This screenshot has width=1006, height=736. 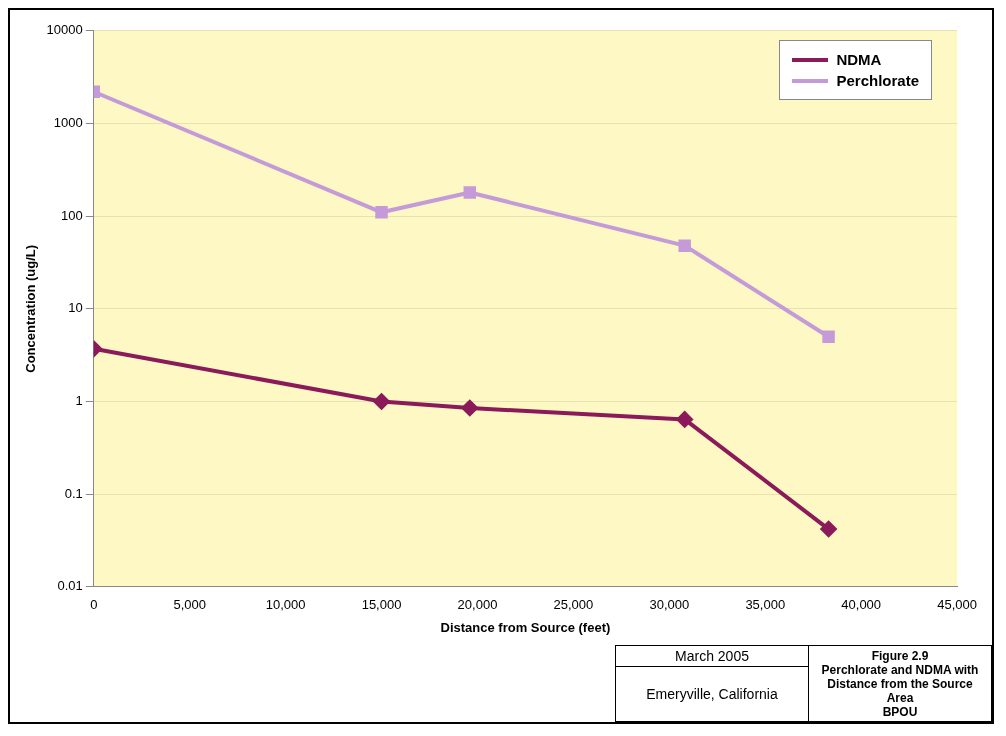 I want to click on y-axis-title: Concentration (ug/L), so click(x=31, y=308).